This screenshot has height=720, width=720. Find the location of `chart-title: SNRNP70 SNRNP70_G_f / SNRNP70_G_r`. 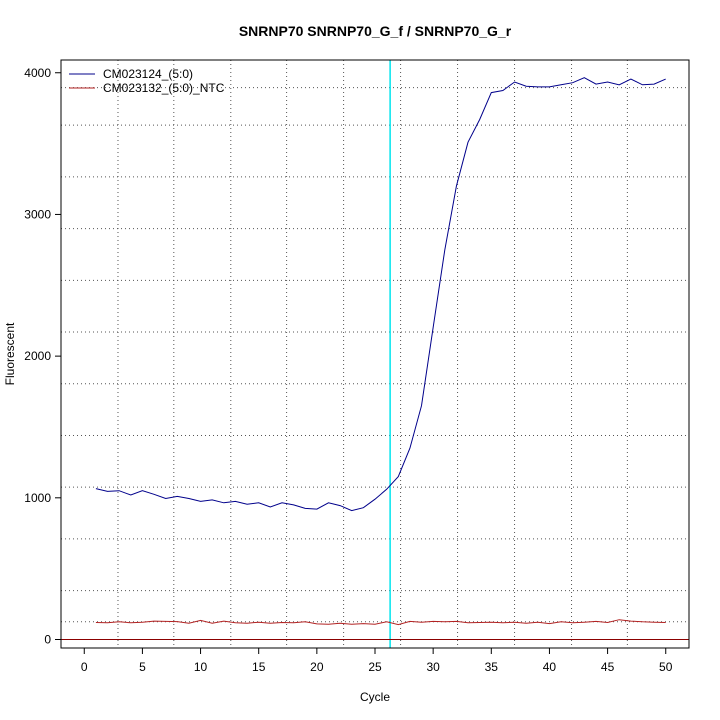

chart-title: SNRNP70 SNRNP70_G_f / SNRNP70_G_r is located at coordinates (375, 31).